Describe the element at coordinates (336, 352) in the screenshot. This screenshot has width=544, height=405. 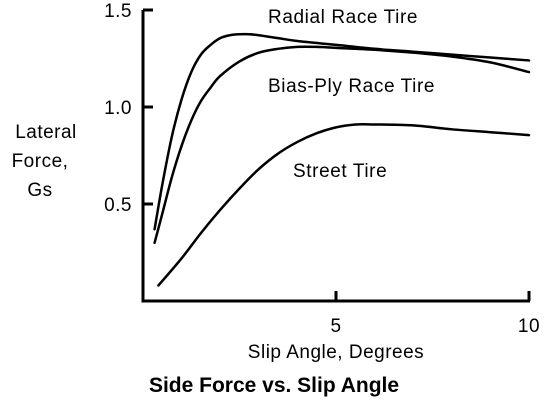
I see `x-axis-label: Slip Angle, Degrees` at that location.